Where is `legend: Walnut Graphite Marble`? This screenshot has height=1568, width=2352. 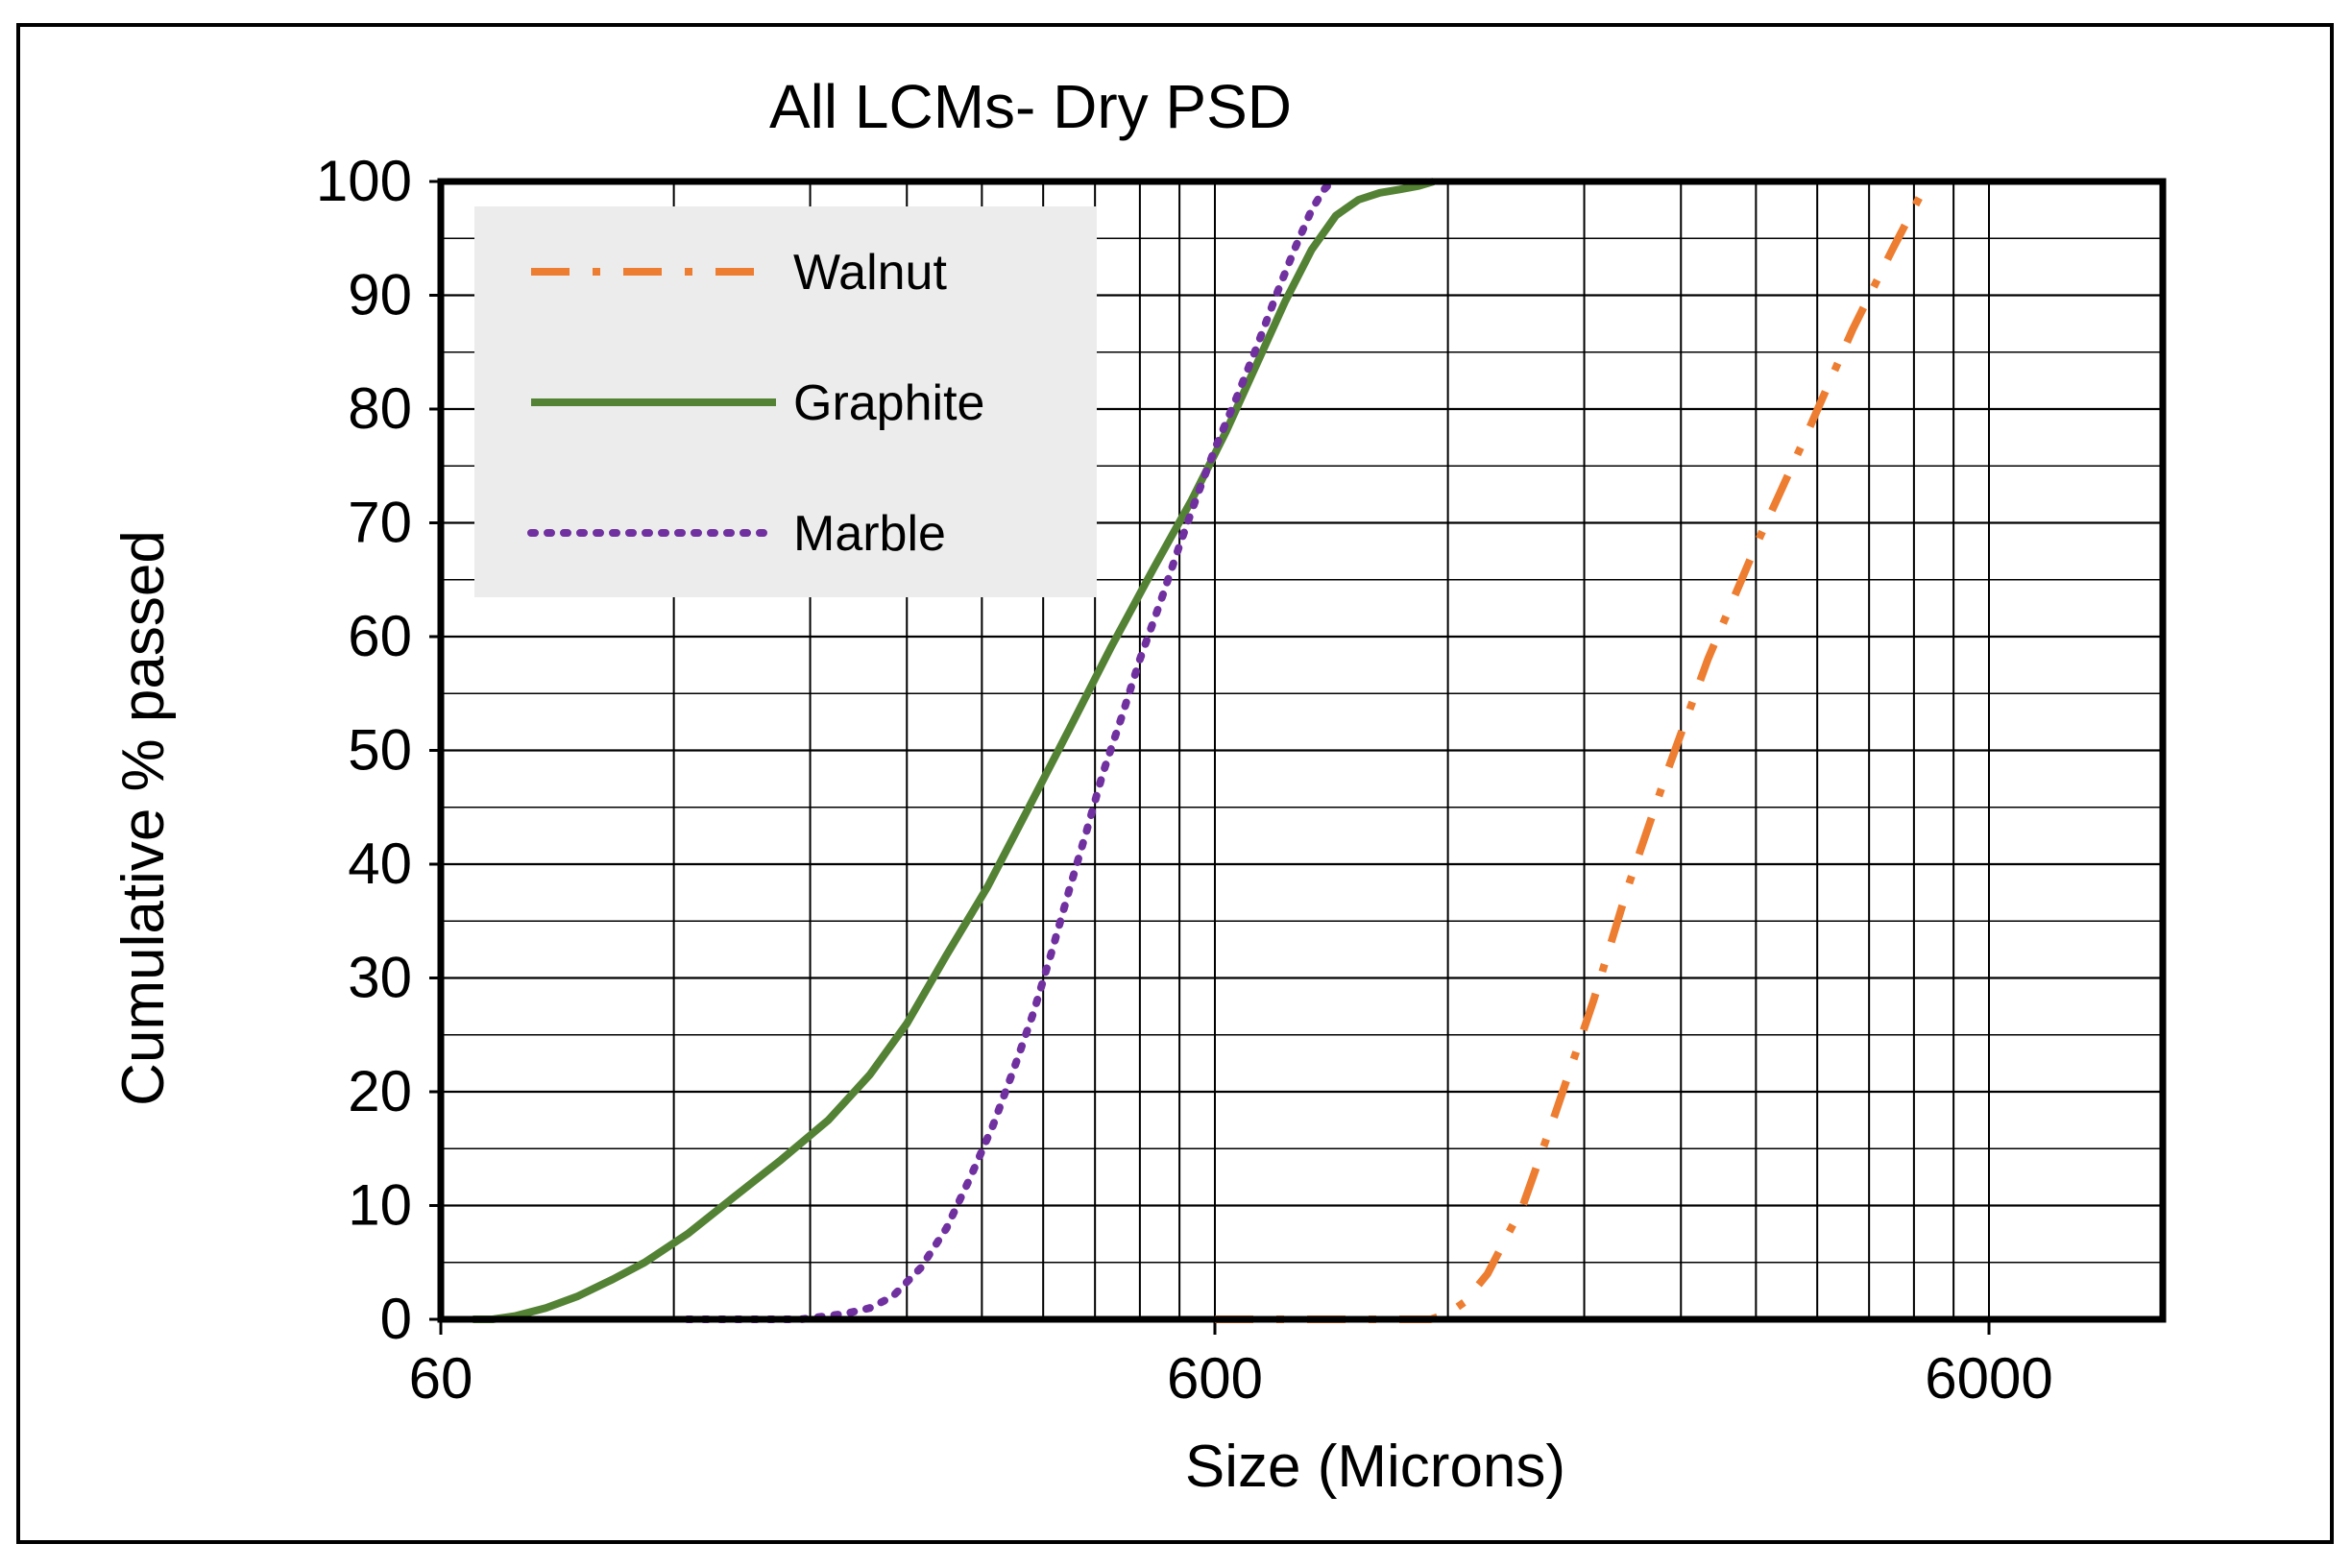 legend: Walnut Graphite Marble is located at coordinates (785, 401).